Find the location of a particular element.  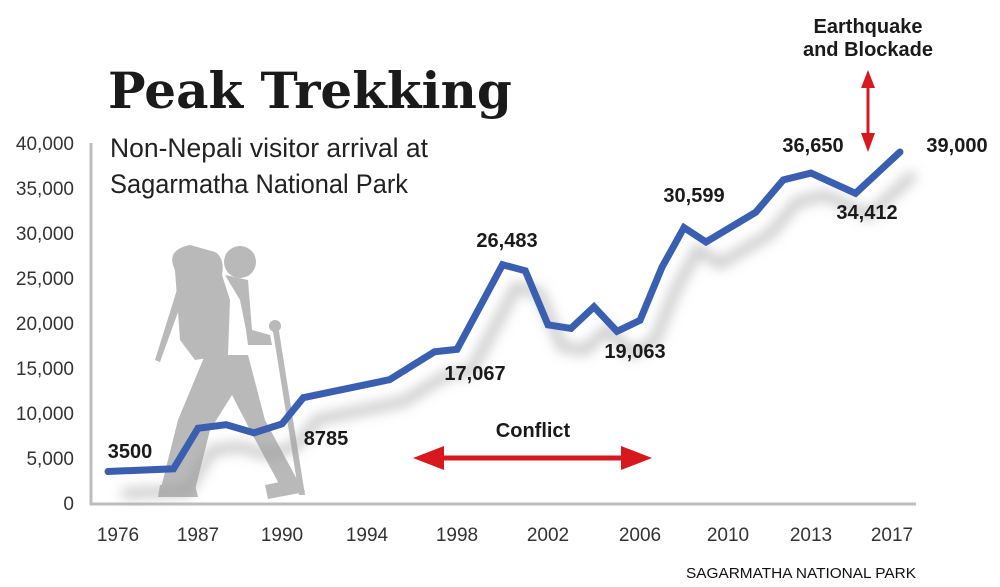

y-tick-label: 20,000 is located at coordinates (45, 324).